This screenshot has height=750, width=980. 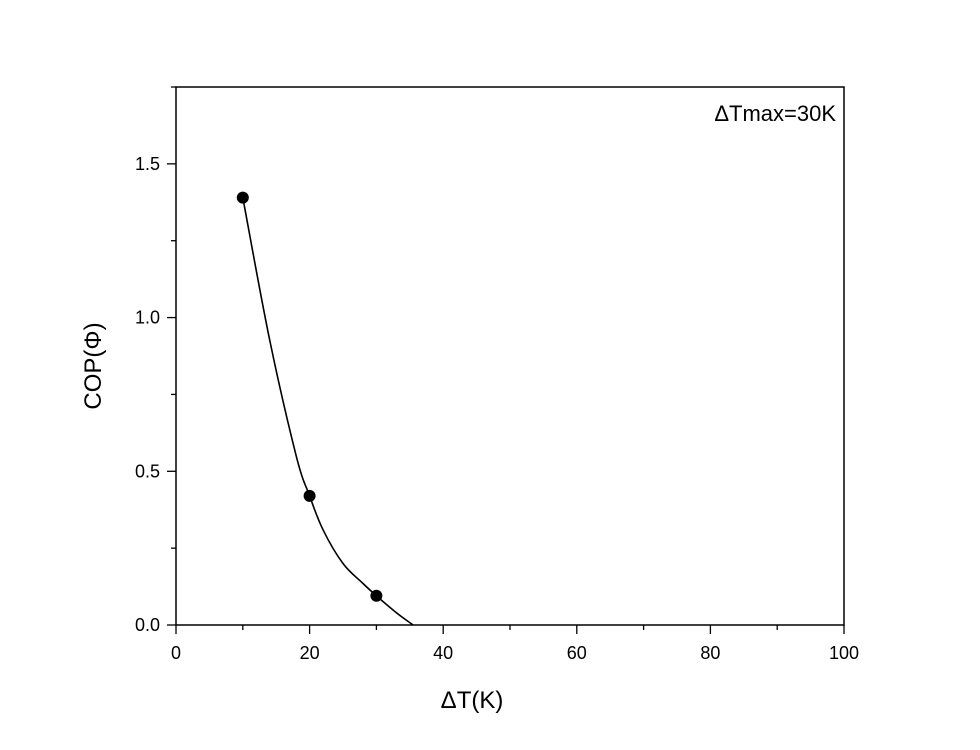 What do you see at coordinates (176, 653) in the screenshot?
I see `x-tick-label: 0` at bounding box center [176, 653].